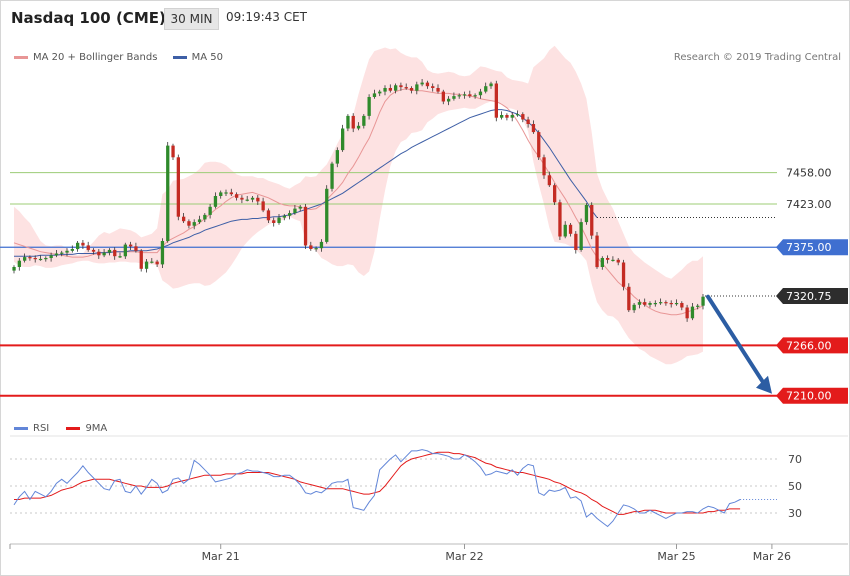 The height and width of the screenshot is (576, 850). I want to click on timeframe-selector: 30 MIN, so click(191, 19).